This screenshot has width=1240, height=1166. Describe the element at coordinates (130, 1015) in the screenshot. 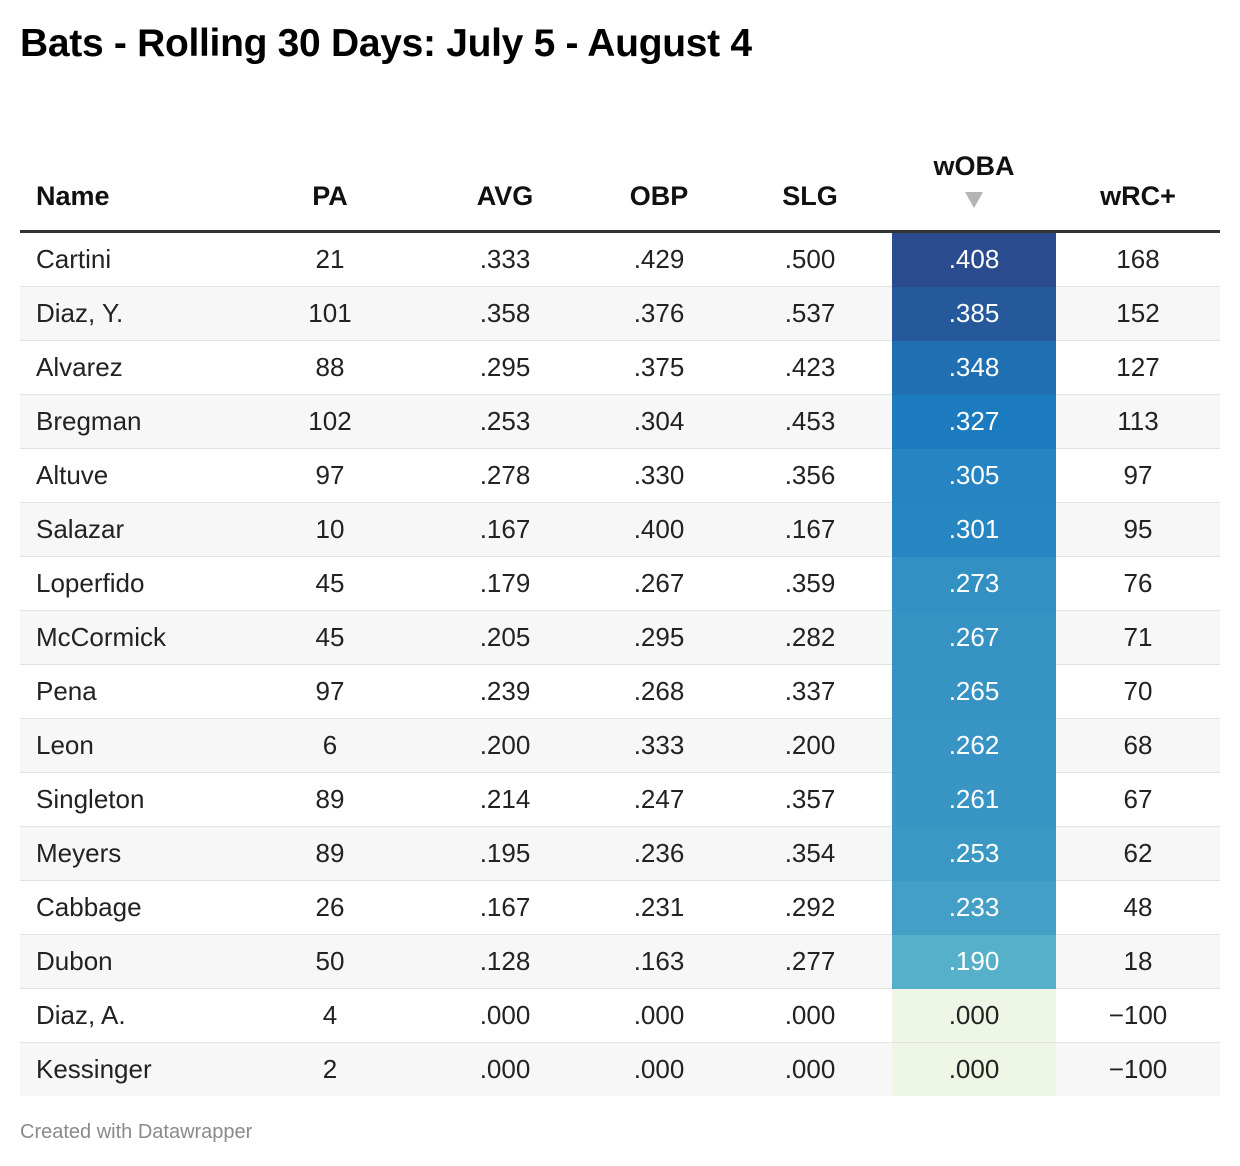

I see `cell-name: Diaz, A.` at that location.